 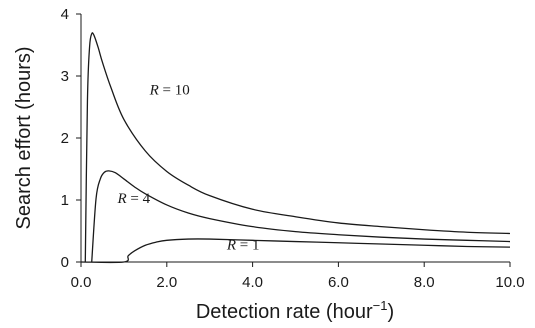 What do you see at coordinates (65, 14) in the screenshot?
I see `y-tick-label: 4` at bounding box center [65, 14].